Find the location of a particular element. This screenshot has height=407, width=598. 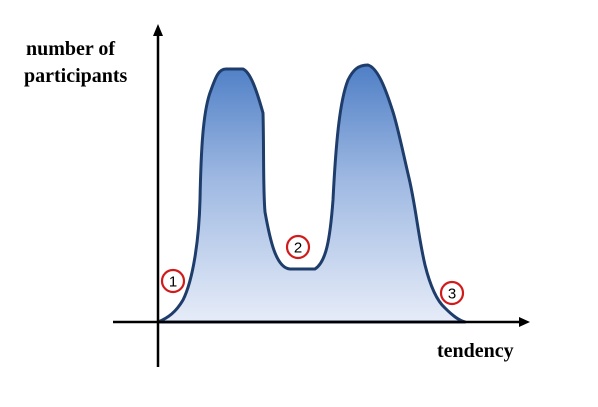

y-axis-label-line1: number of is located at coordinates (70, 49).